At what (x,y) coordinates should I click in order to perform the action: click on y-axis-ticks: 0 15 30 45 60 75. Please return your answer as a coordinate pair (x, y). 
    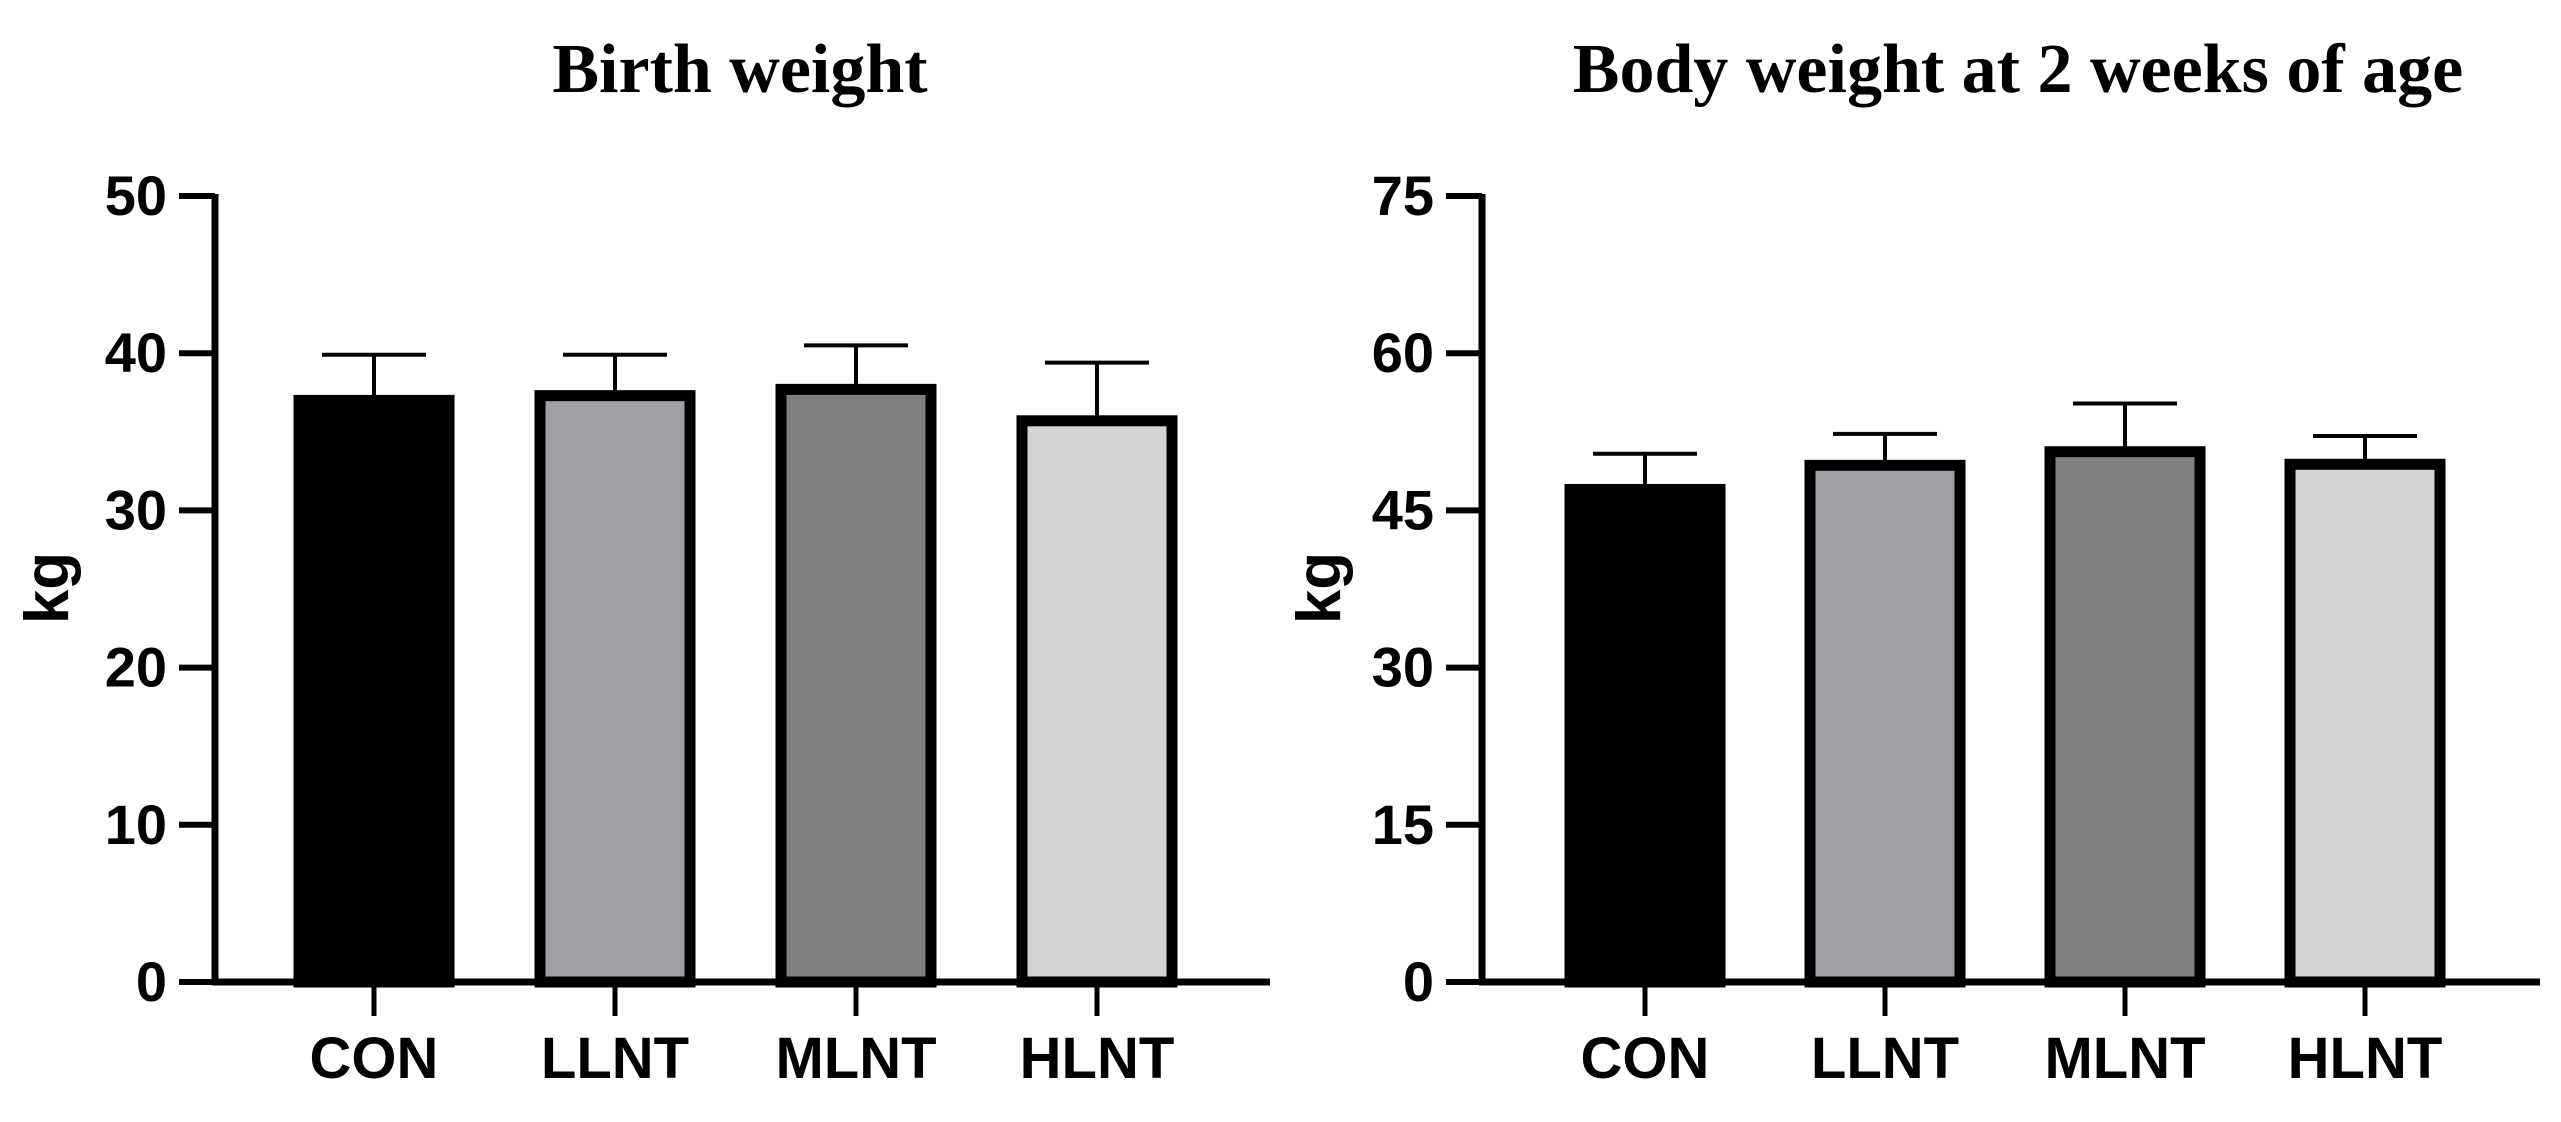
    Looking at the image, I should click on (1427, 588).